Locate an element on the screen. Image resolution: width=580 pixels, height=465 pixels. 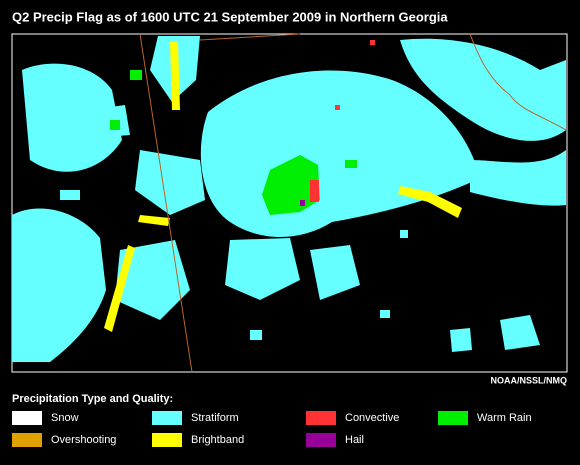
credit: NOAA/NSSL/NMQ is located at coordinates (529, 380).